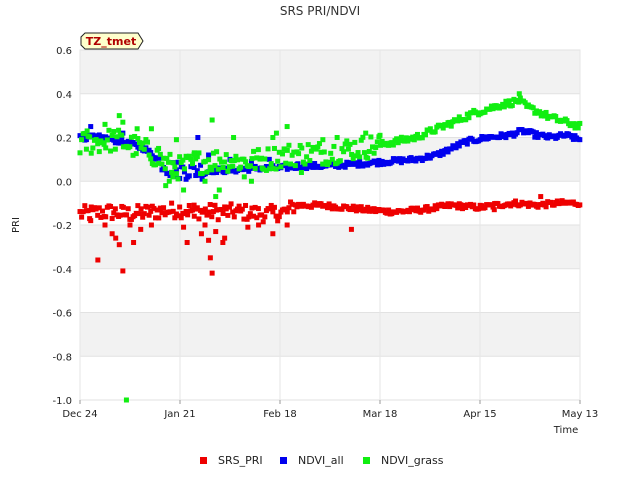  Describe the element at coordinates (62, 226) in the screenshot. I see `y-tick-label: -0.2` at that location.